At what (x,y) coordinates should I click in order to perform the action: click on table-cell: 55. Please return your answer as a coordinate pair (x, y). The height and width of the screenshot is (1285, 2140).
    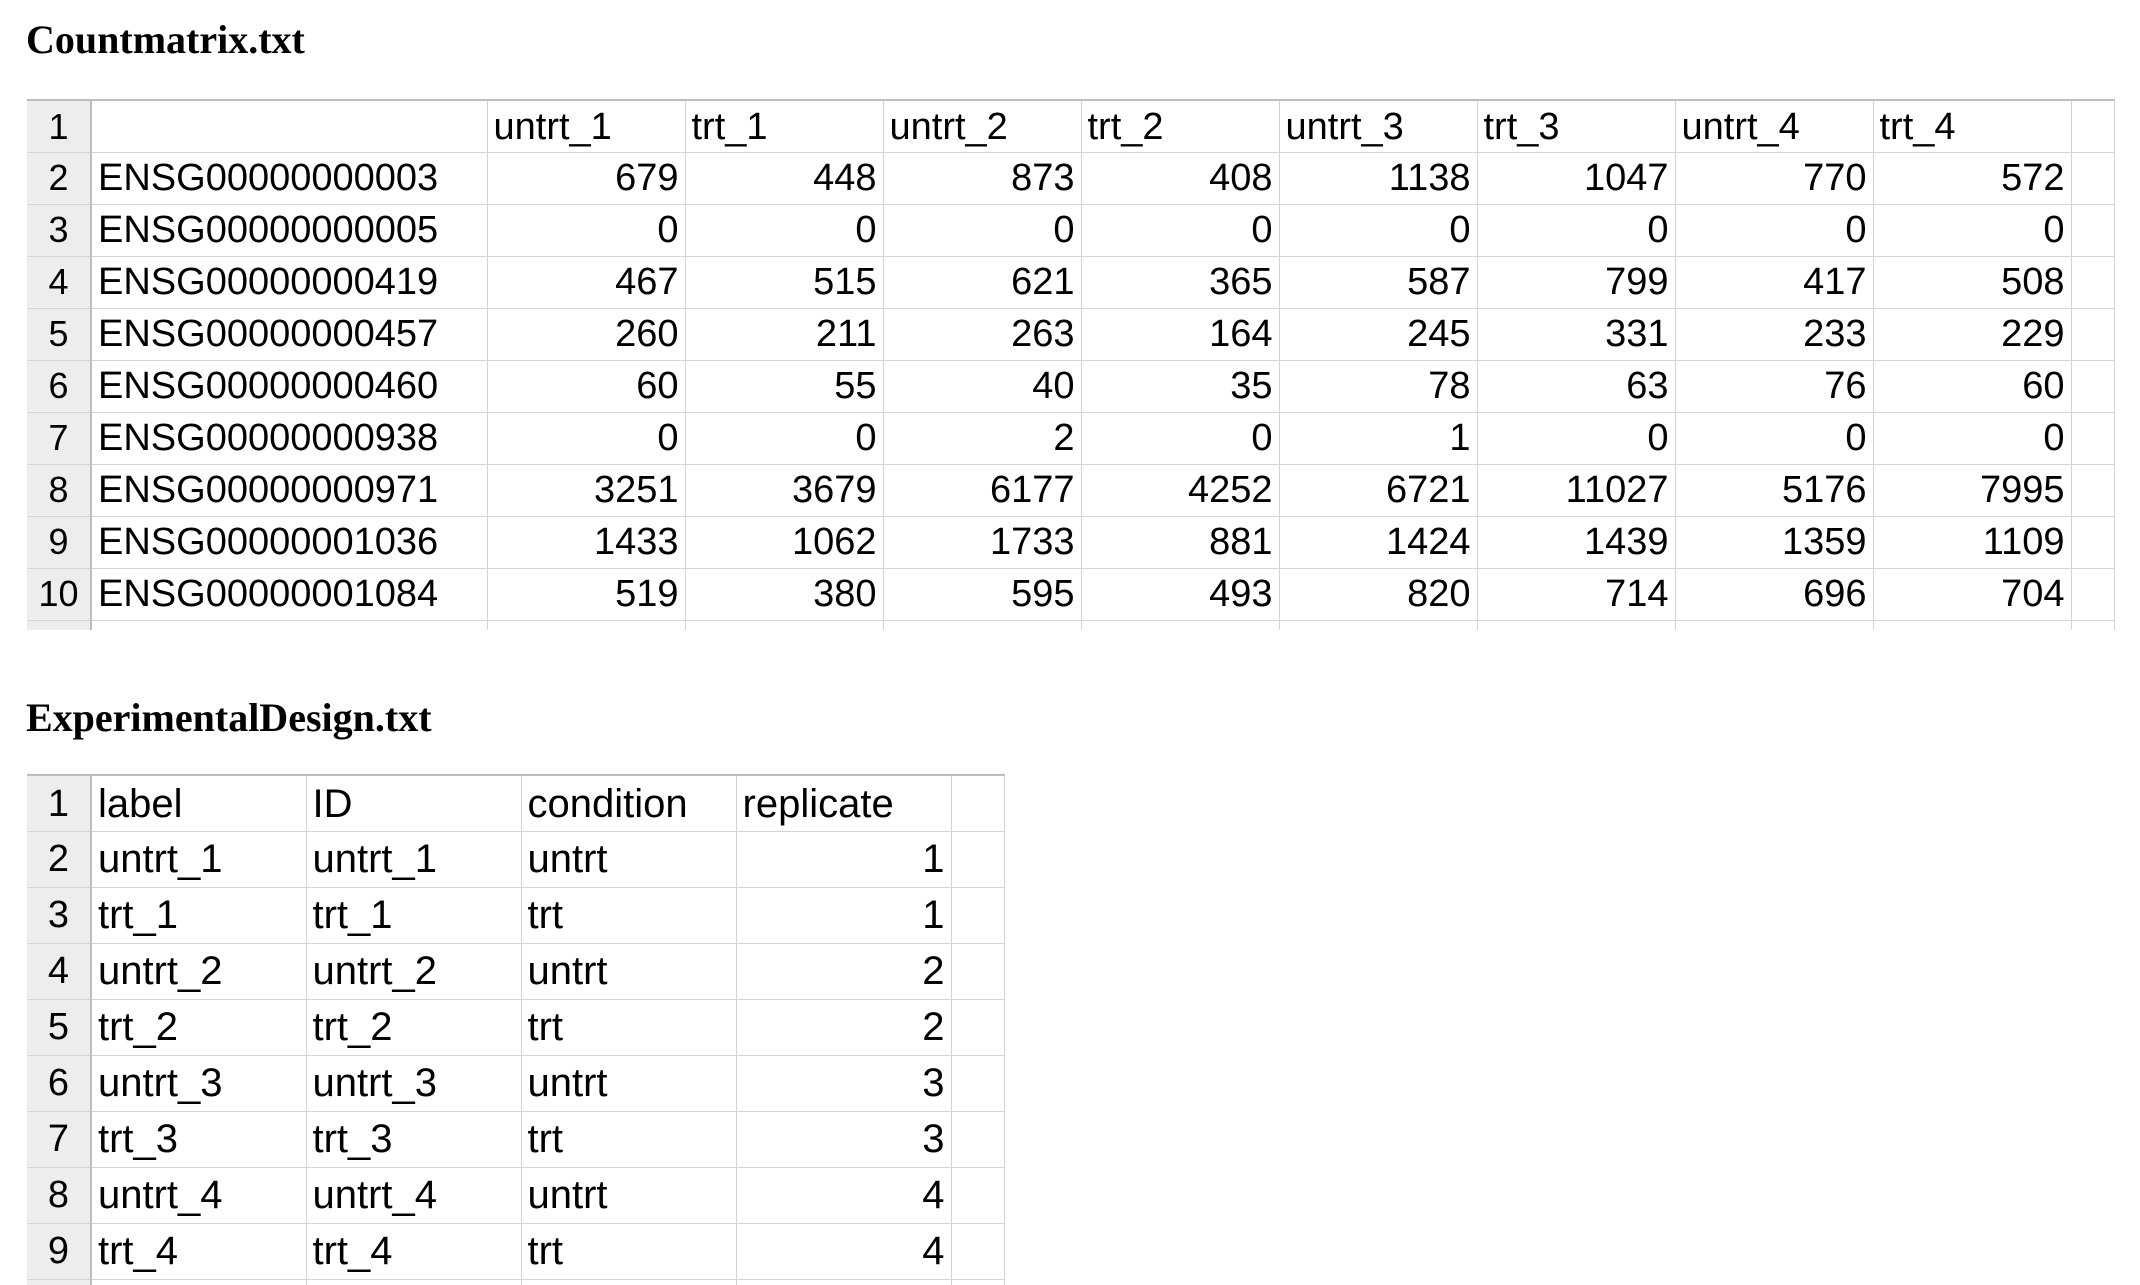
    Looking at the image, I should click on (784, 386).